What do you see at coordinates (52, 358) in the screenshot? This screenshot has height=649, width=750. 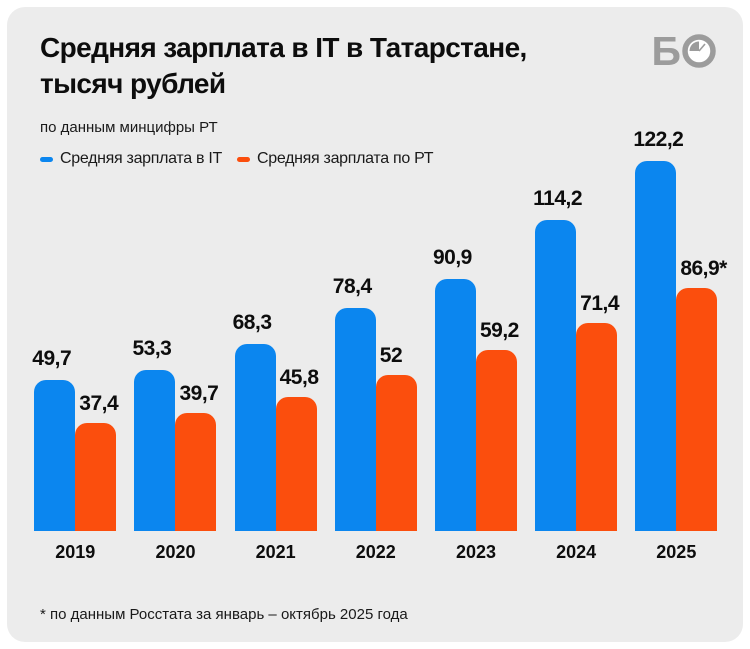 I see `value-label-it-2019: 49,7` at bounding box center [52, 358].